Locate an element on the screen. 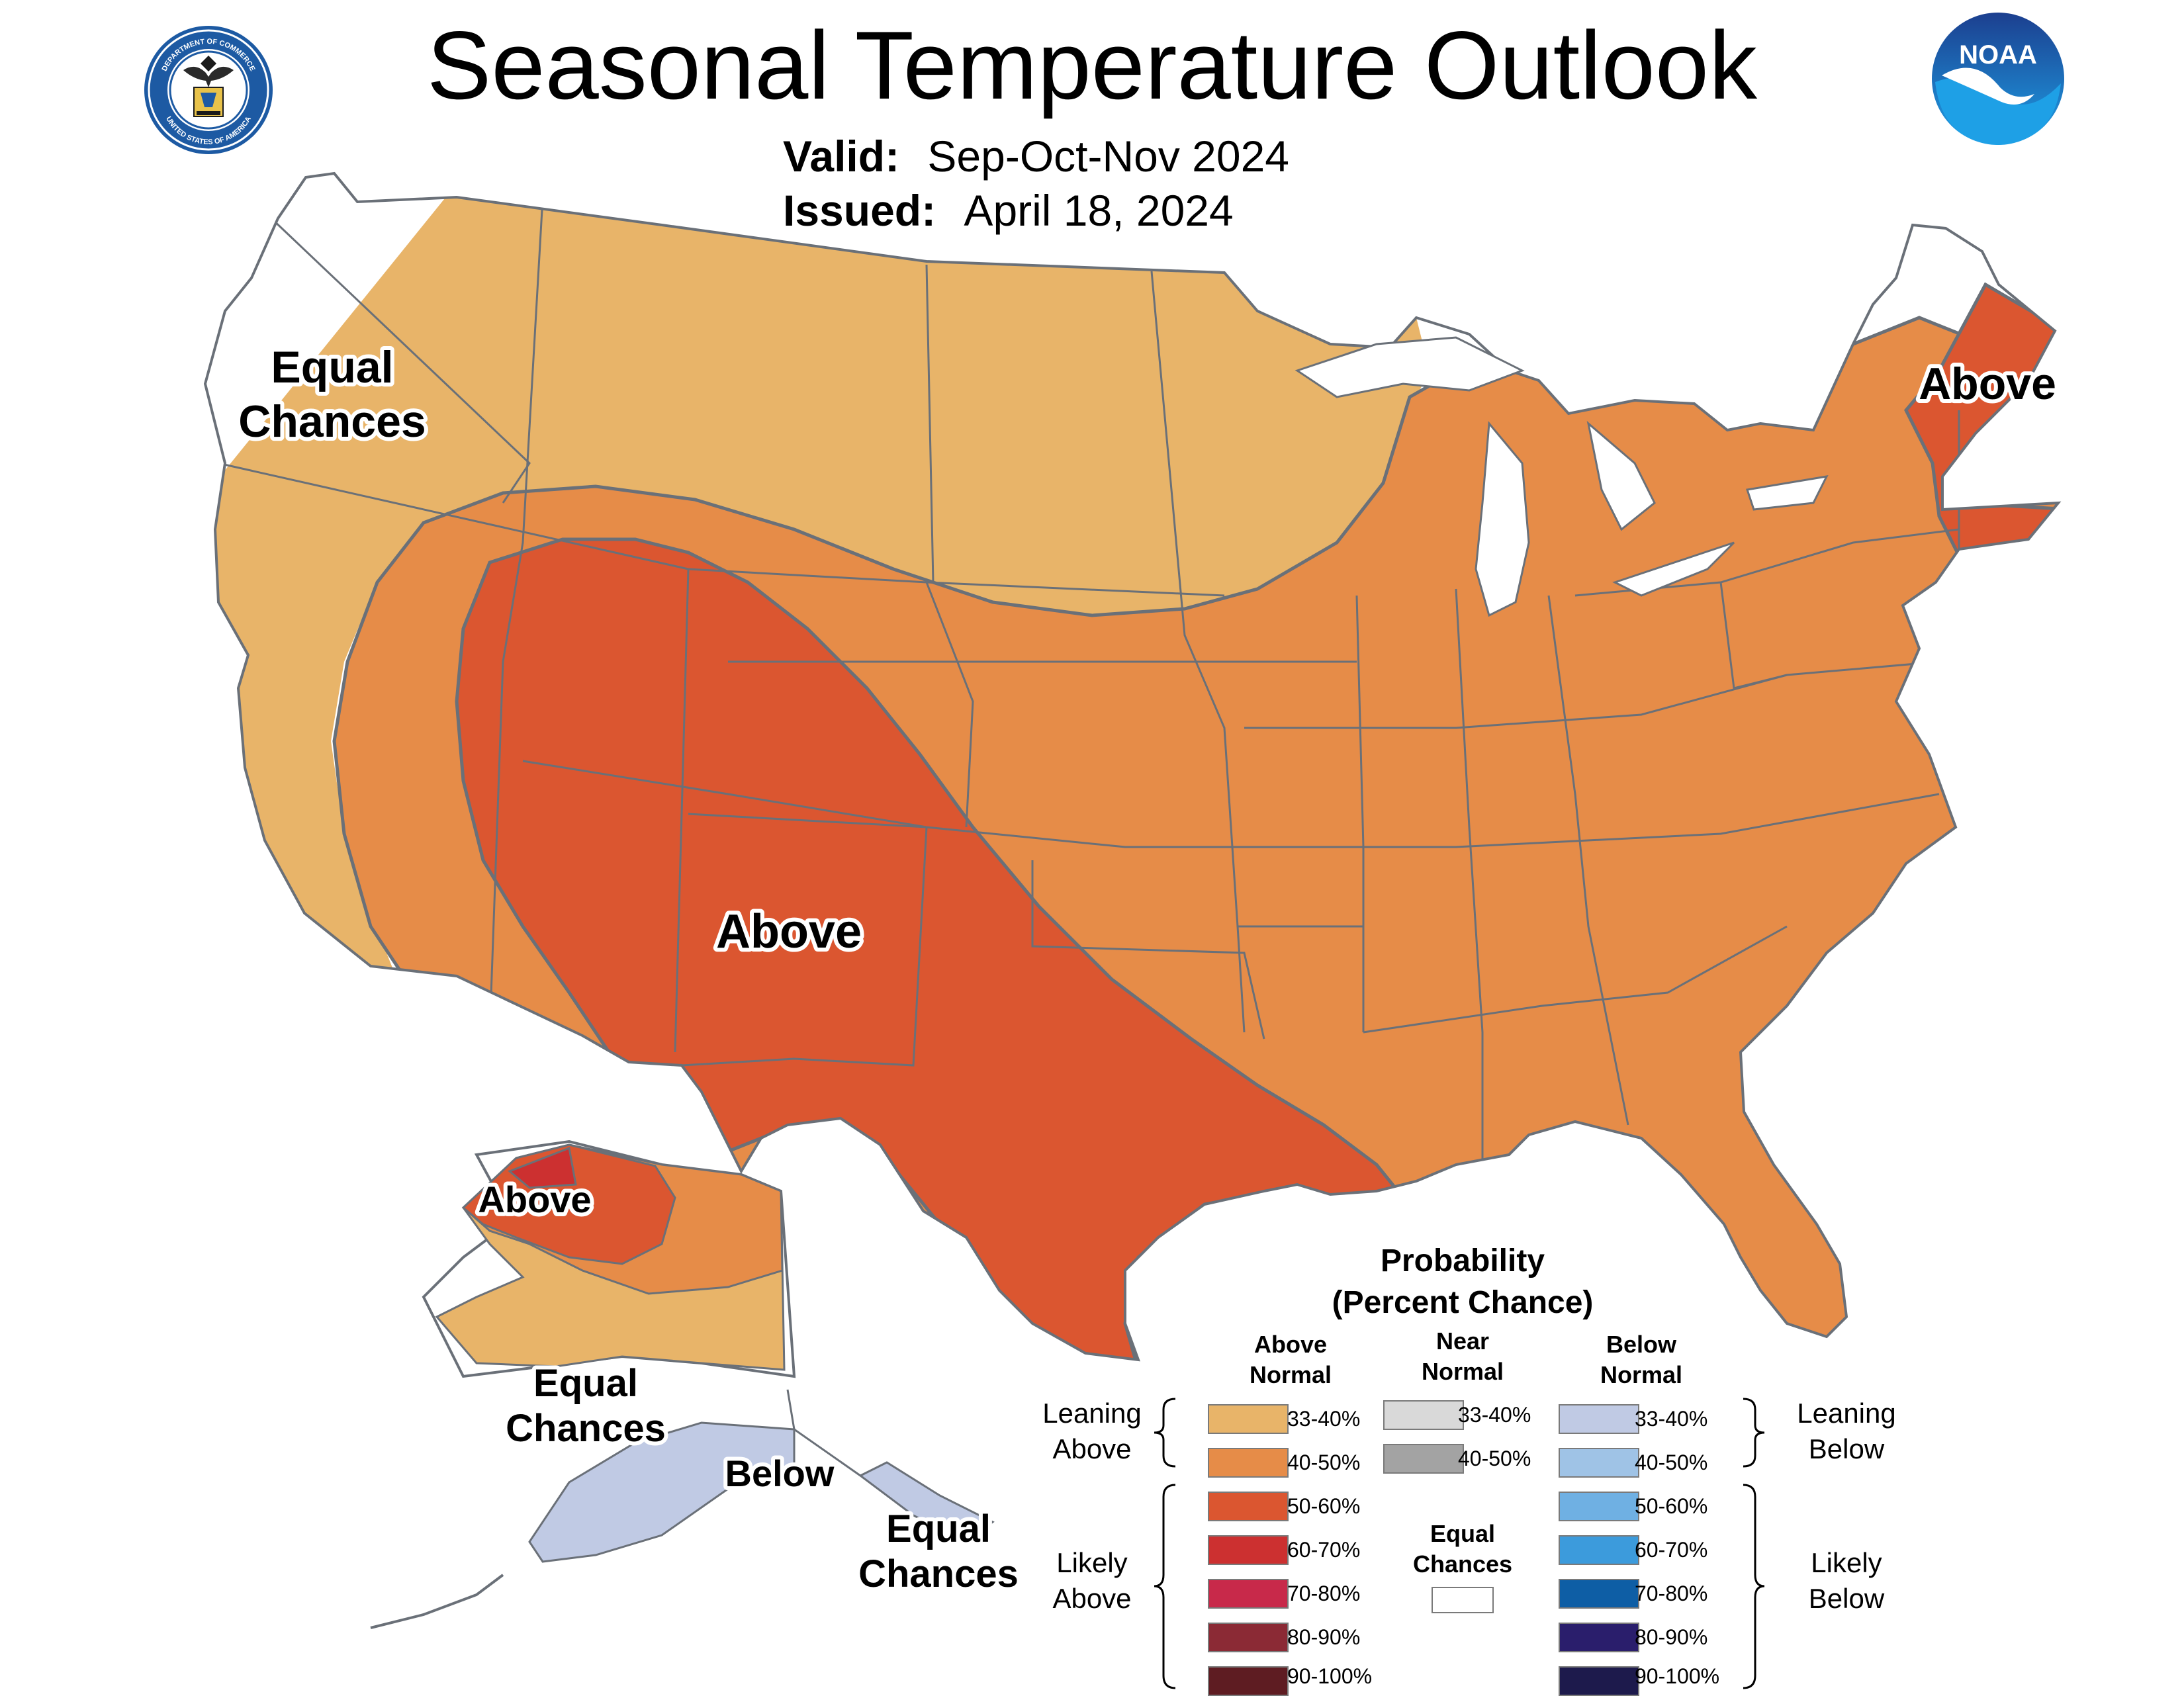 This screenshot has width=2184, height=1696. alaska-panhandle-border is located at coordinates (823, 1433).